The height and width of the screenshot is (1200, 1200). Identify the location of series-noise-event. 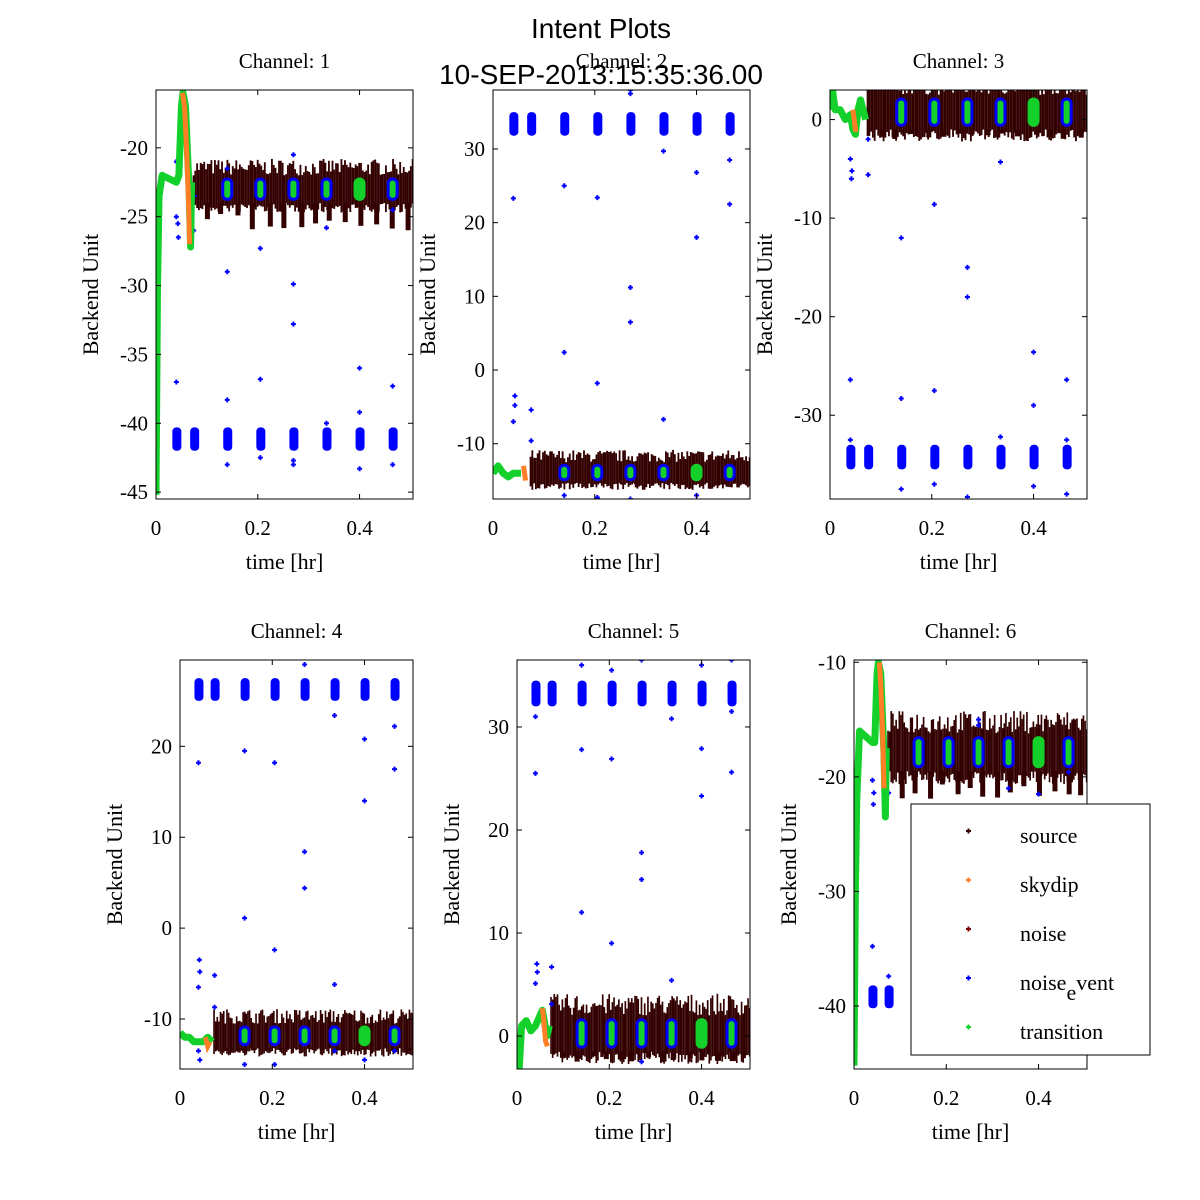
(971, 863).